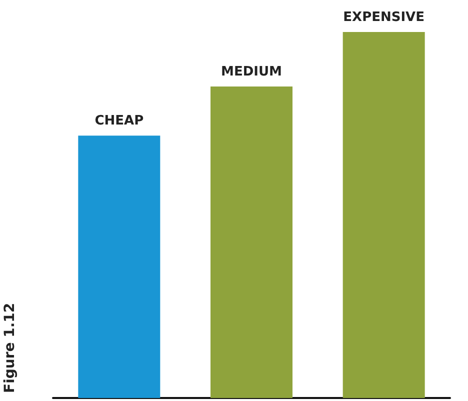 The image size is (468, 401). Describe the element at coordinates (10, 347) in the screenshot. I see `caption: Figure 1.12` at that location.